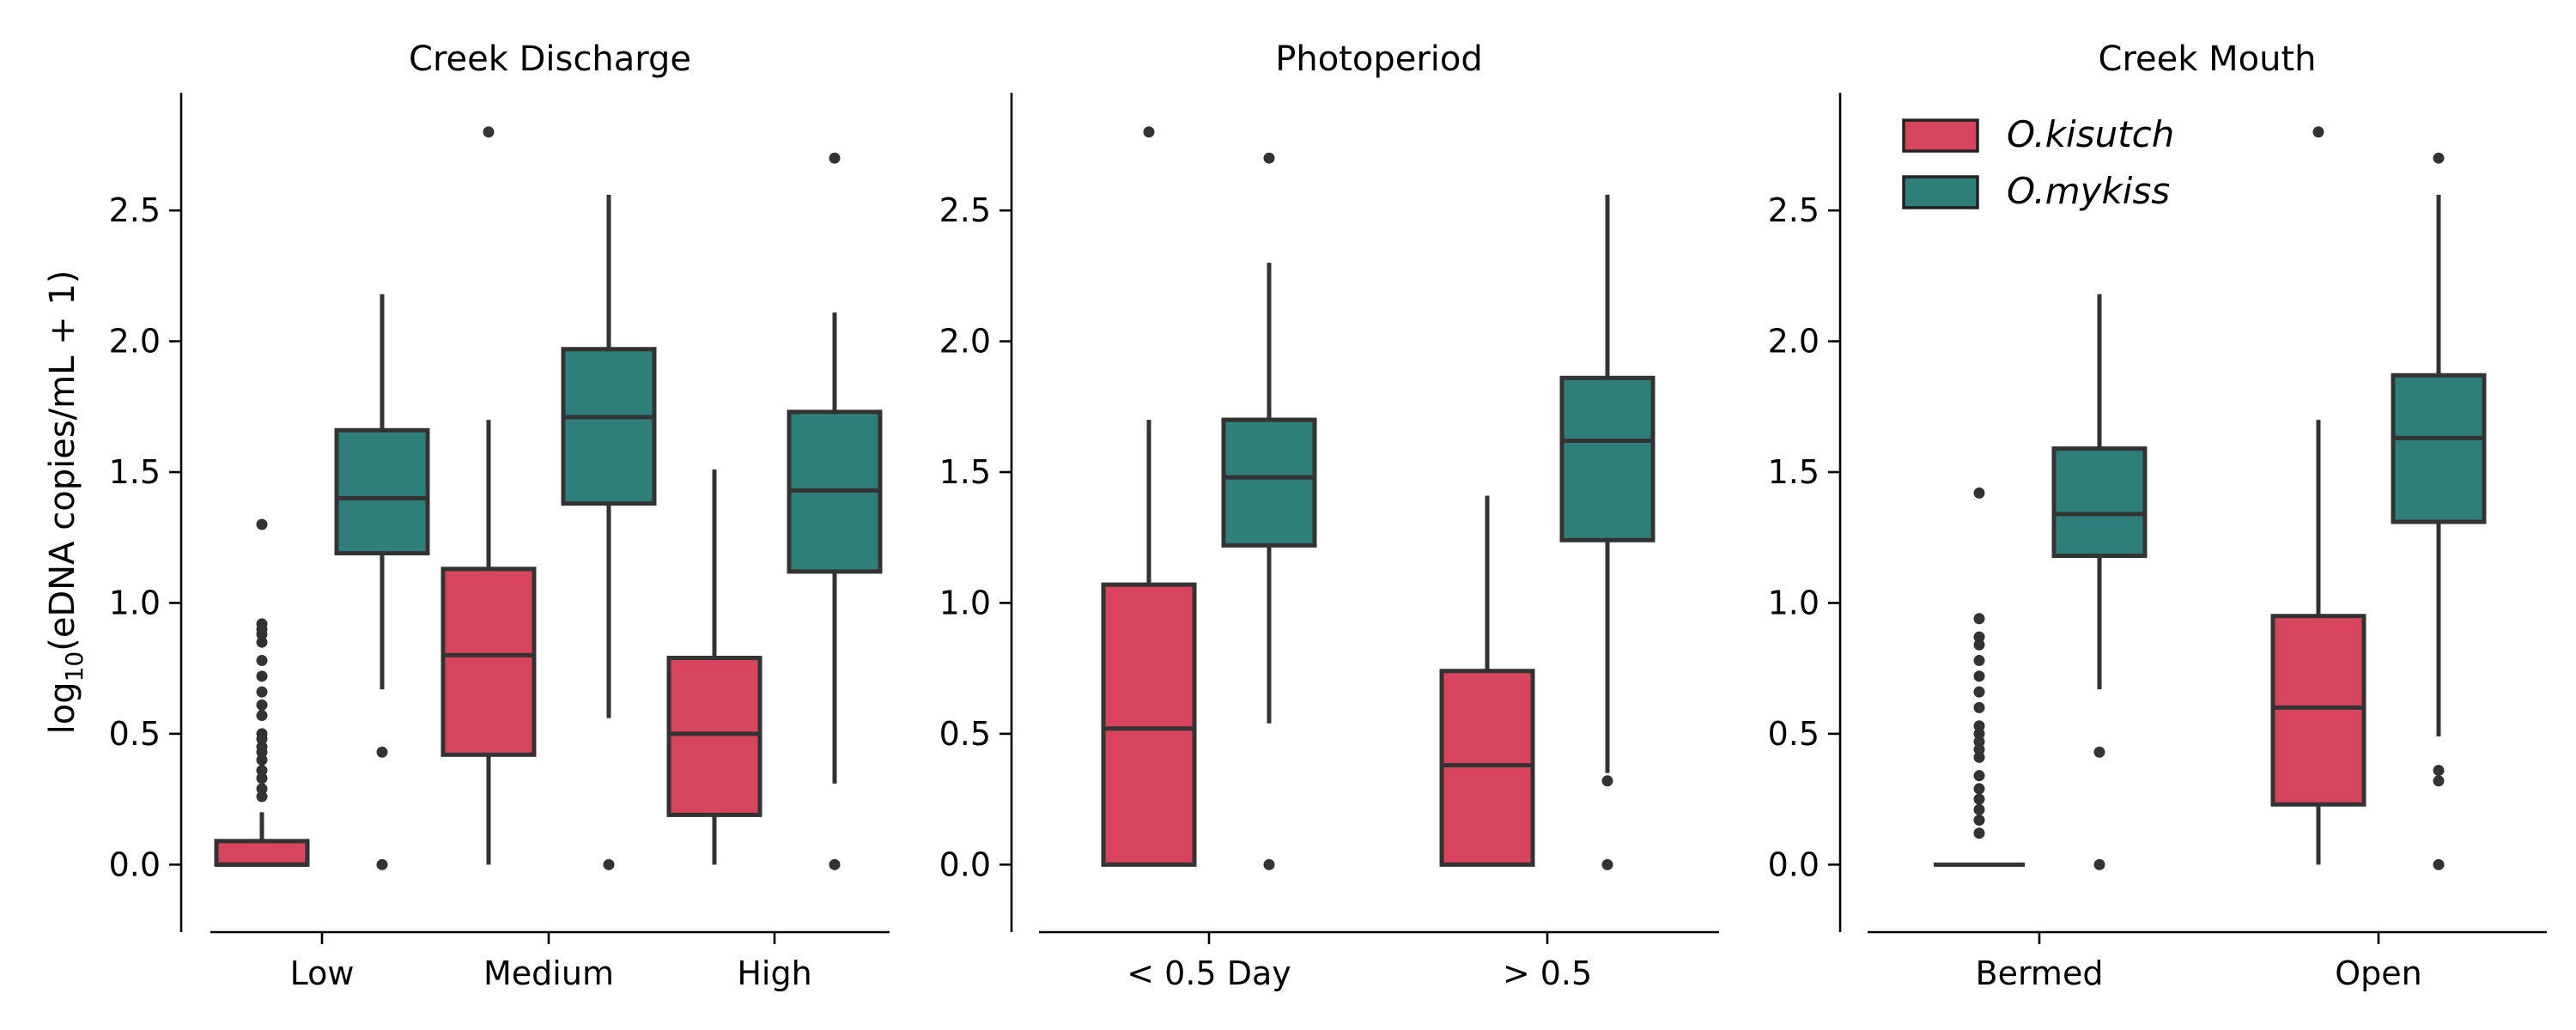 The image size is (2576, 1030). What do you see at coordinates (774, 973) in the screenshot?
I see `x-tick-label: High` at bounding box center [774, 973].